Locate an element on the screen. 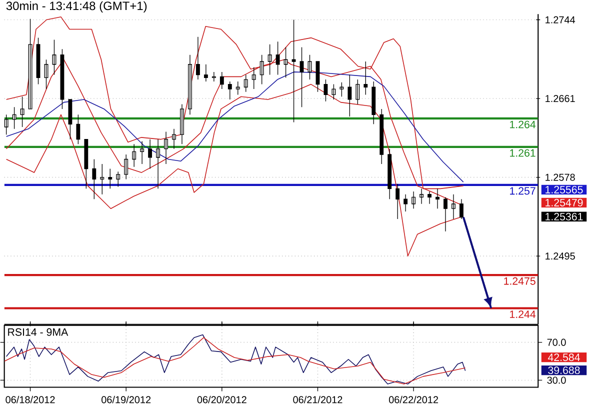  text: 39.688 is located at coordinates (564, 370).